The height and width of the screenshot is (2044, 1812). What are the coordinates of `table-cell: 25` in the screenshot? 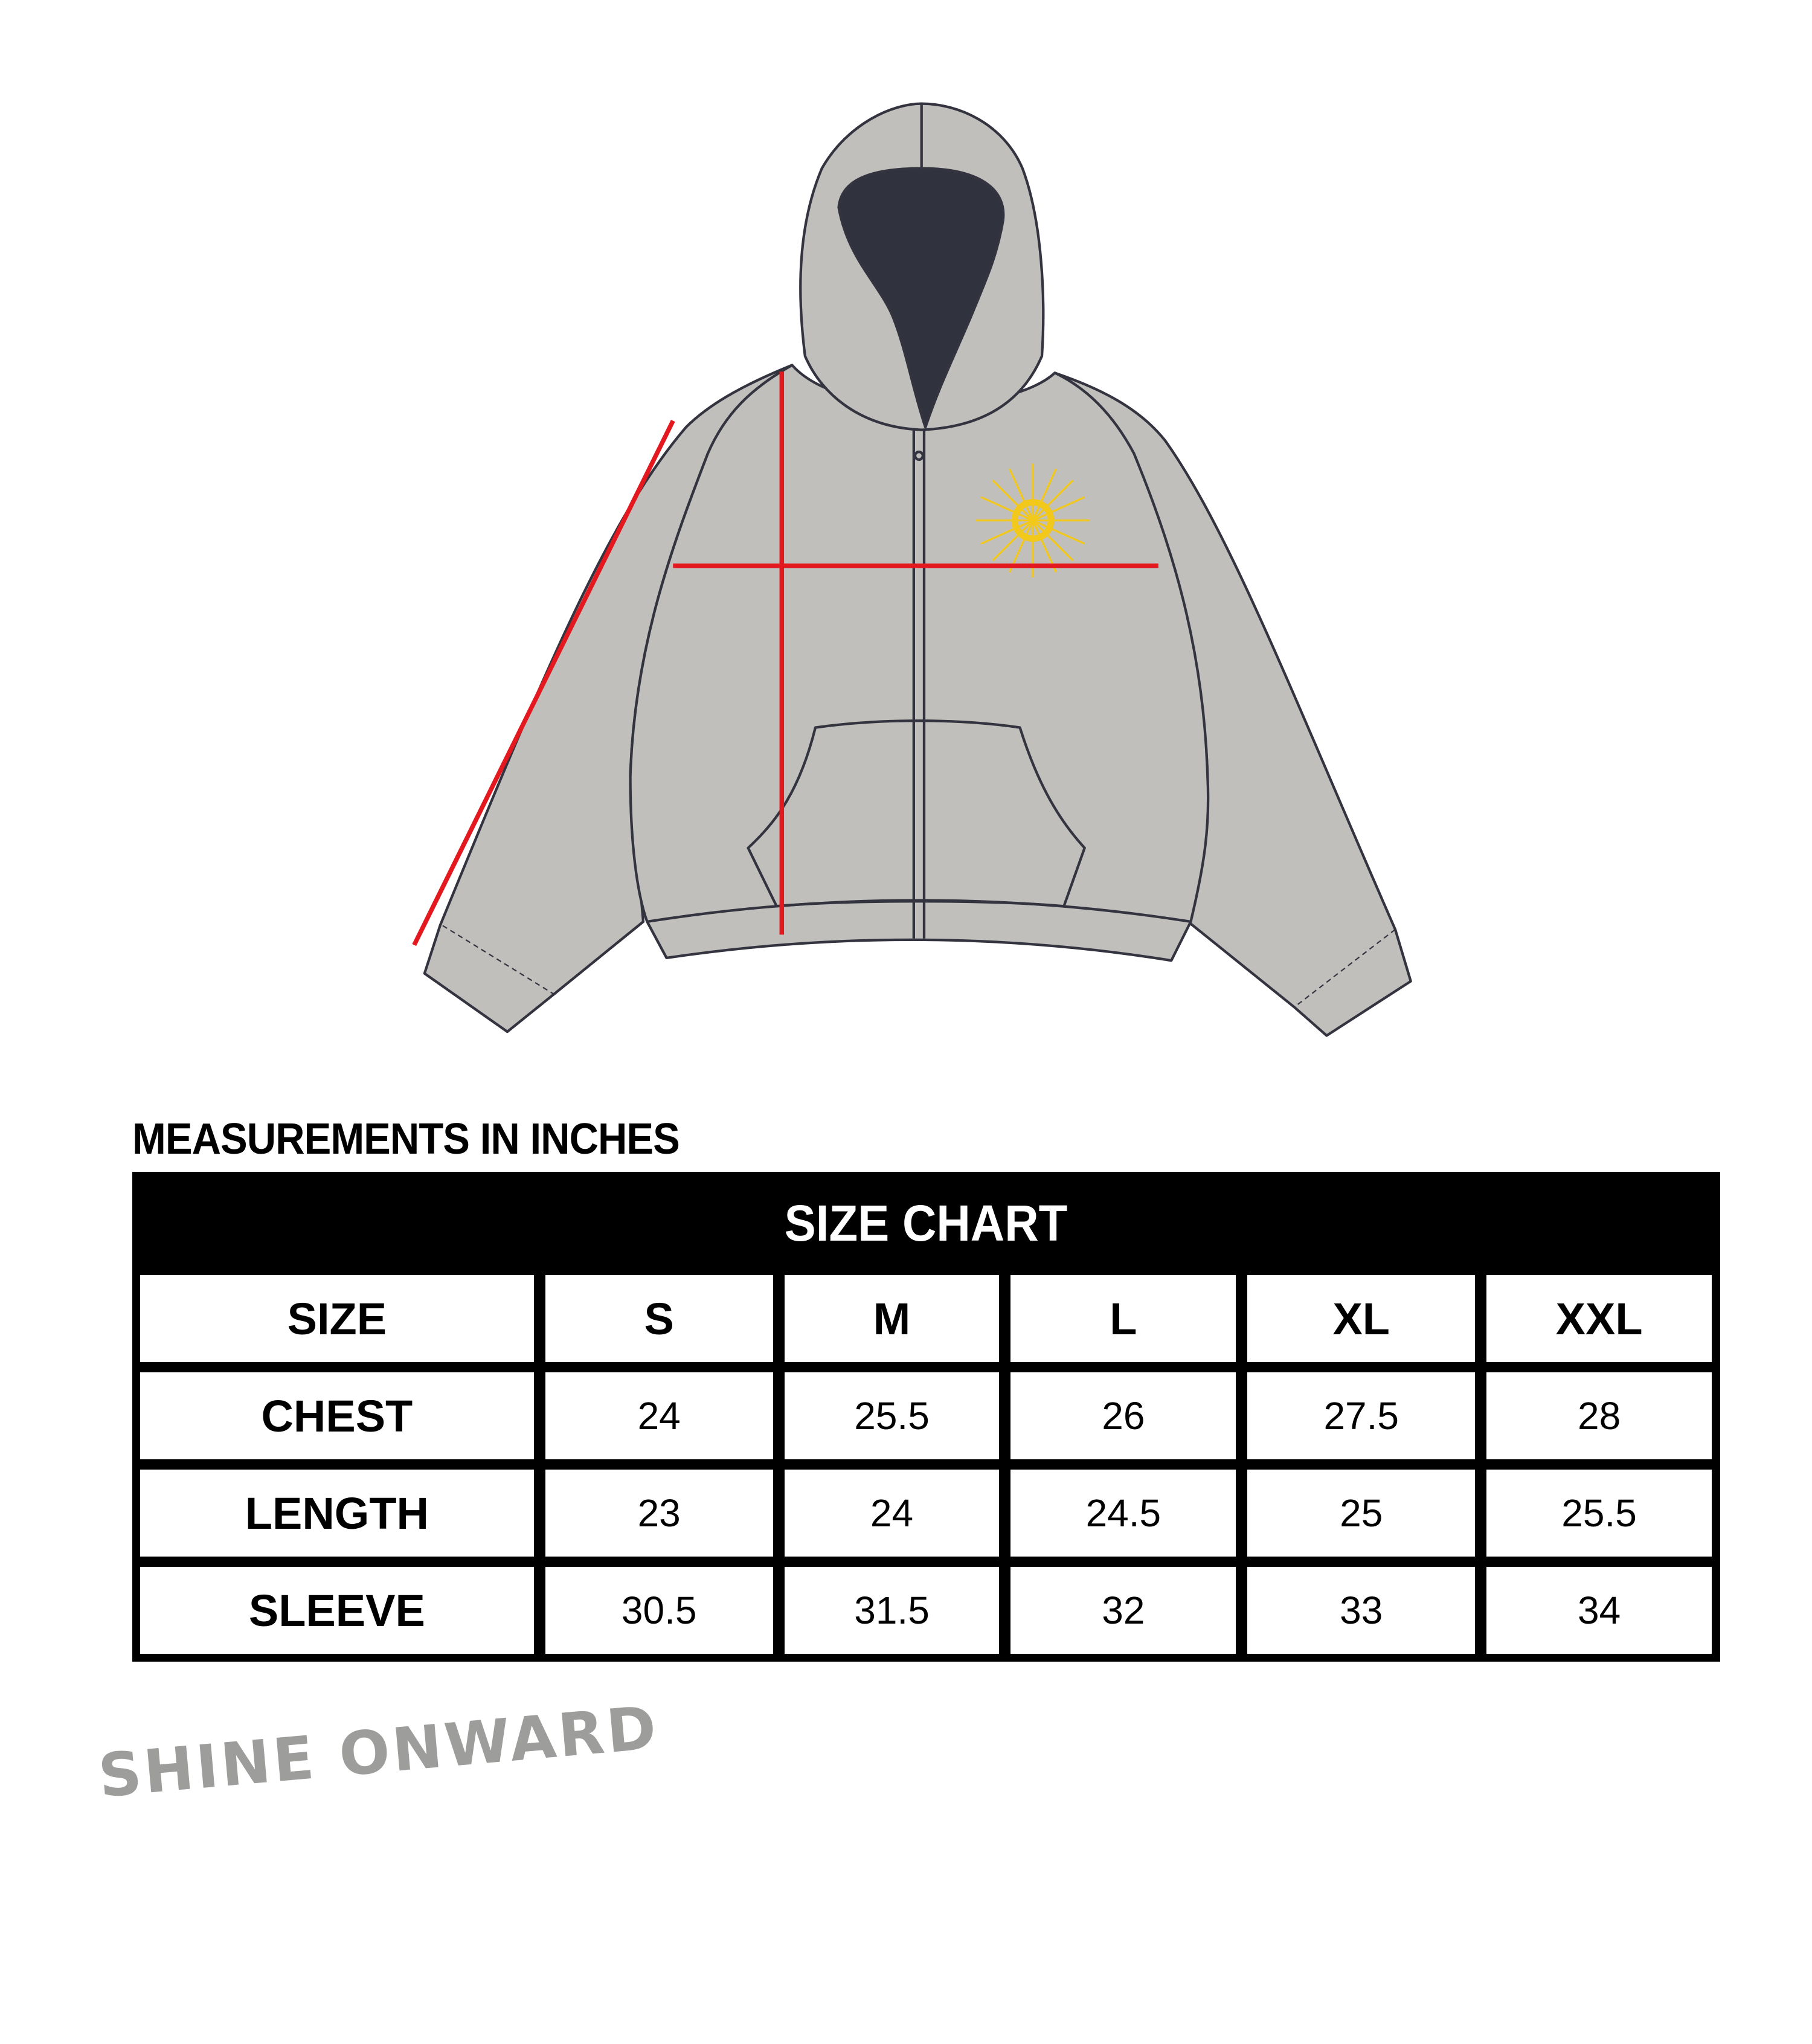 It's located at (1361, 1514).